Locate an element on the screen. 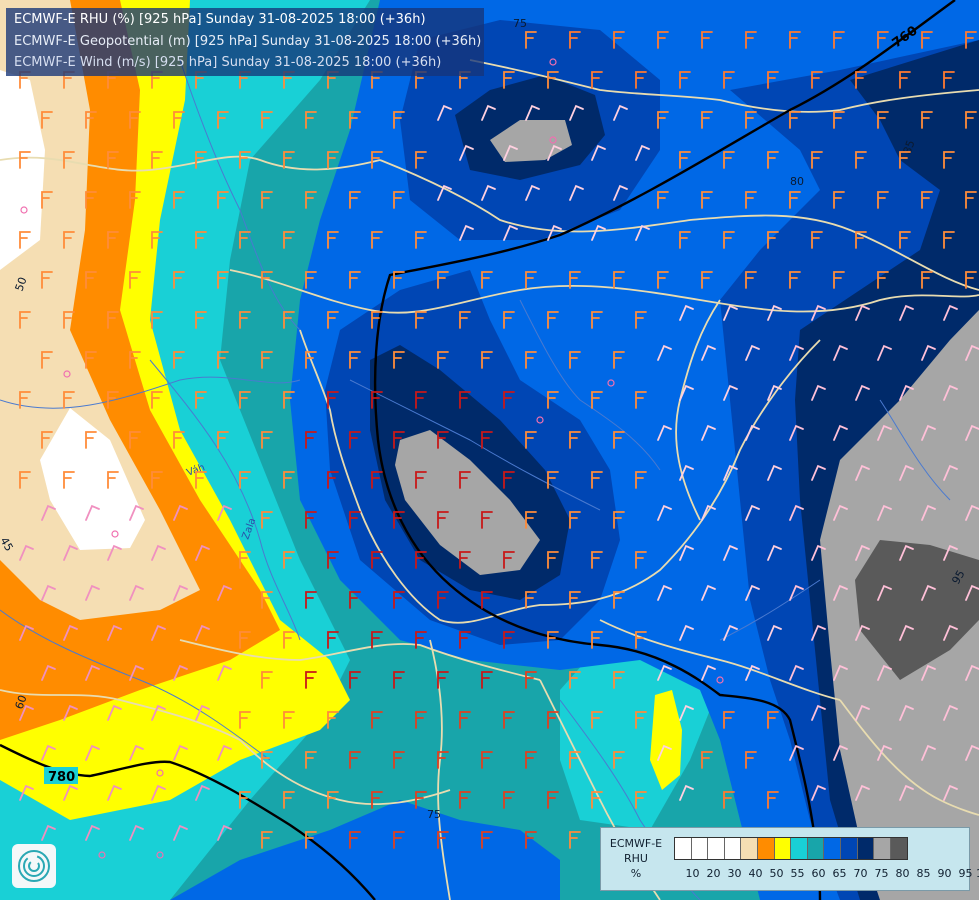 The image size is (979, 900). rhu-label-45-left: 45 is located at coordinates (8, 544).